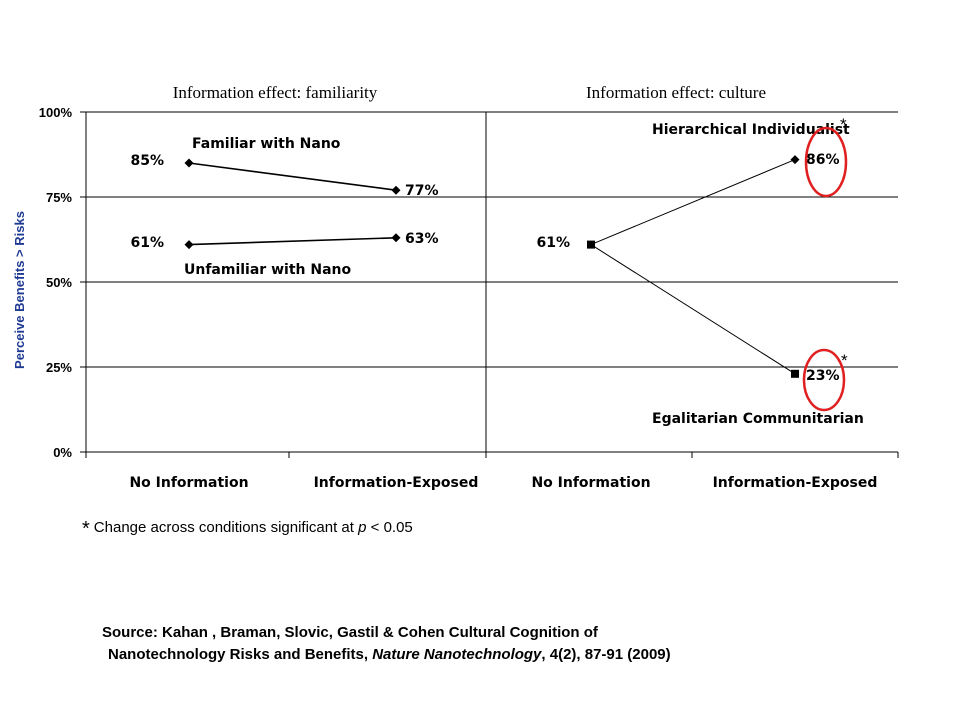 This screenshot has width=960, height=720. Describe the element at coordinates (844, 360) in the screenshot. I see `significance-star-egalitarian: *` at that location.